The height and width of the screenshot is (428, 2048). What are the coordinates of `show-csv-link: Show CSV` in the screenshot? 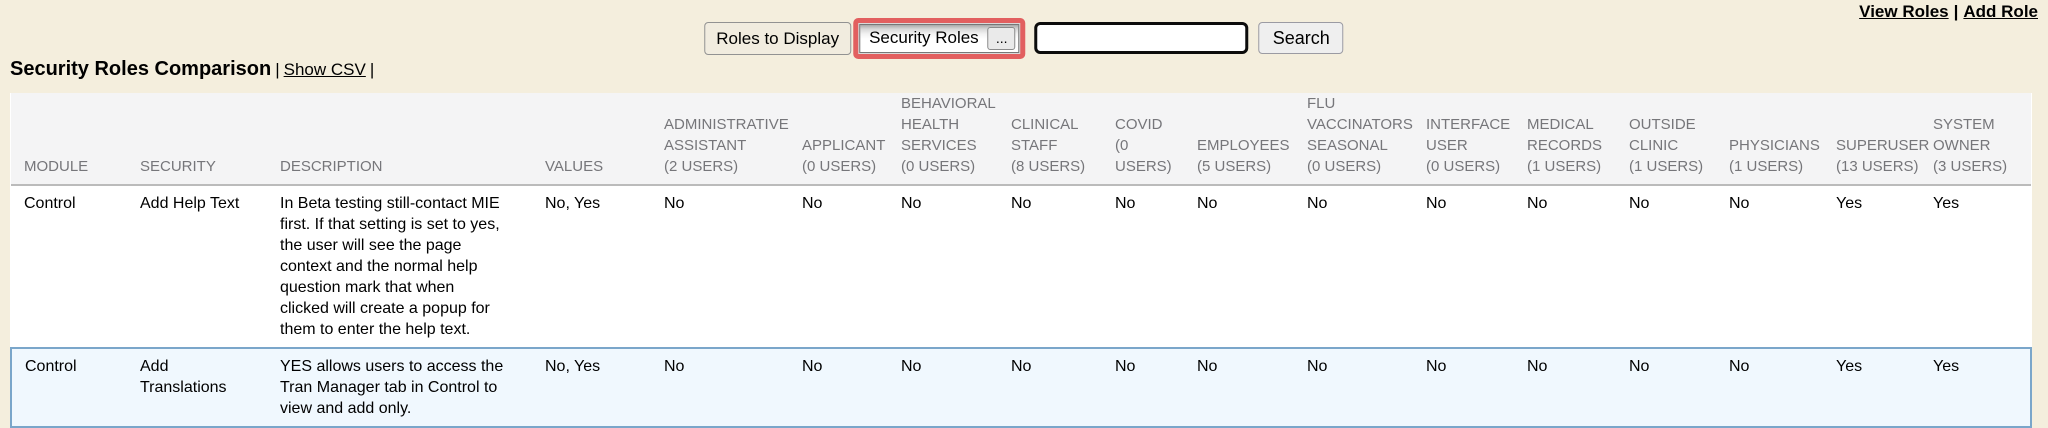 It's located at (324, 69).